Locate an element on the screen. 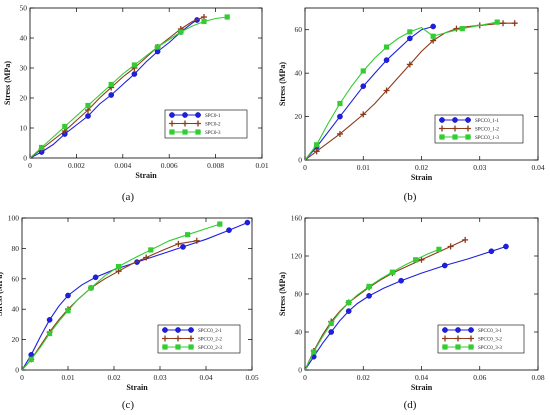  x-tick-label: 0.04 is located at coordinates (537, 167).